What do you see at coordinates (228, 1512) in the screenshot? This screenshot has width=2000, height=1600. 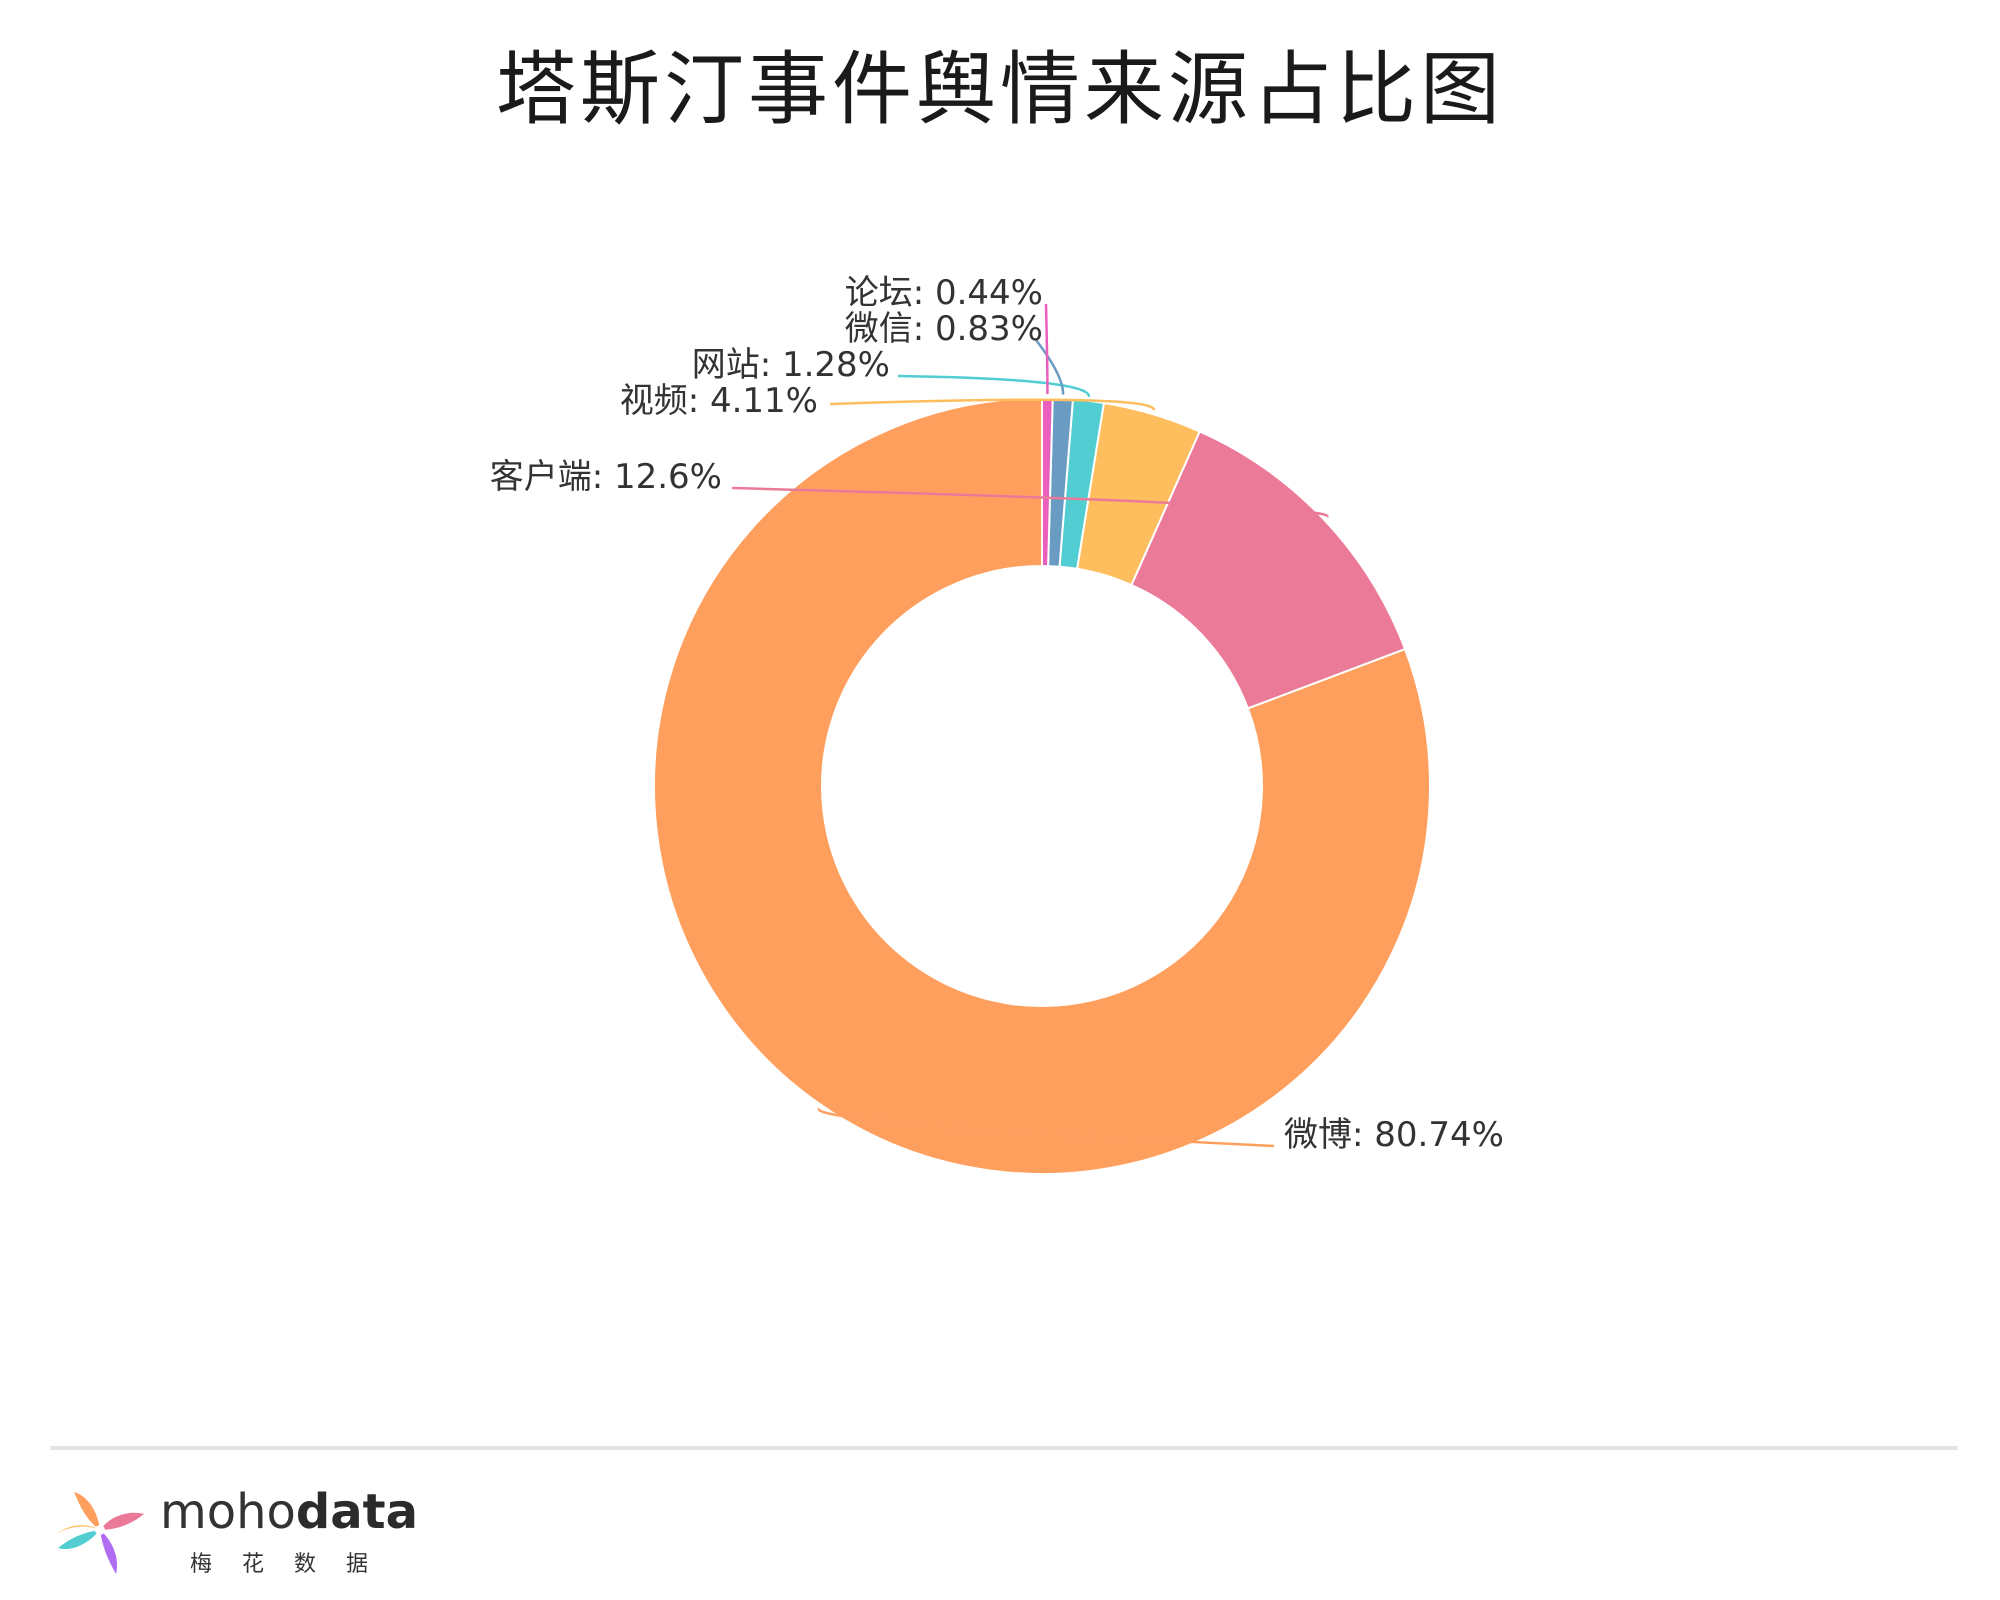 I see `brand-light: moho` at bounding box center [228, 1512].